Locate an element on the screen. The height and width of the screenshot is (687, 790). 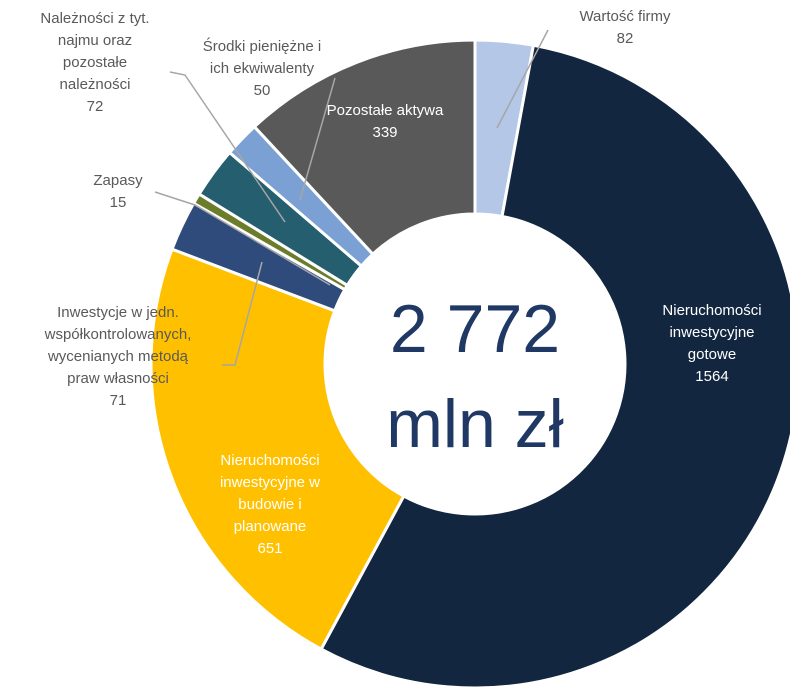
category-name: Wartość firmy is located at coordinates (625, 16).